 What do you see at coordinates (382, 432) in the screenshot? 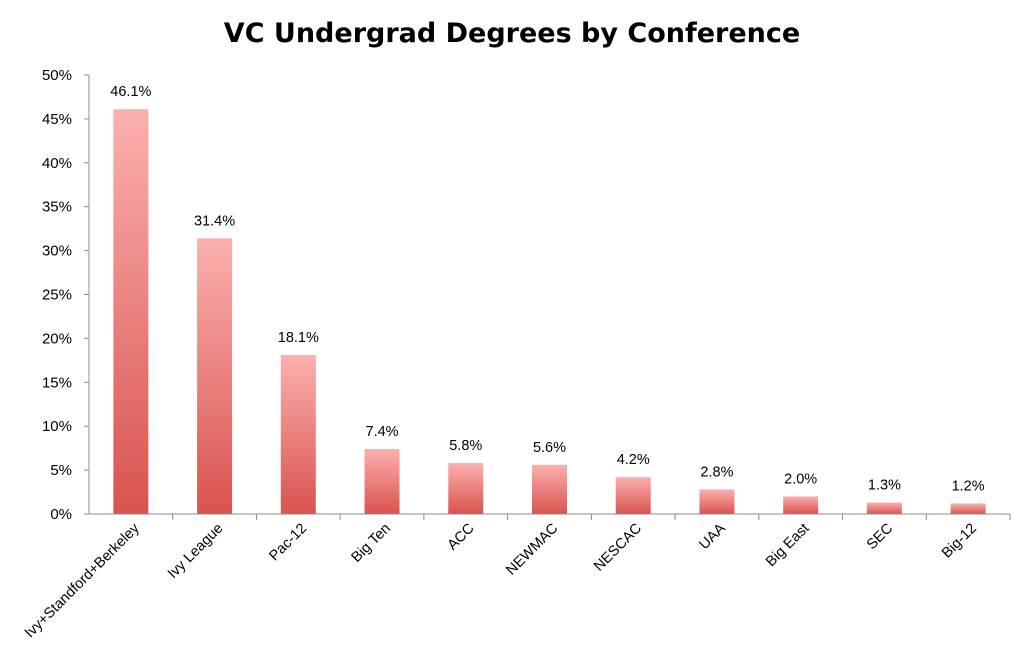
I see `data-label: 7.4%` at bounding box center [382, 432].